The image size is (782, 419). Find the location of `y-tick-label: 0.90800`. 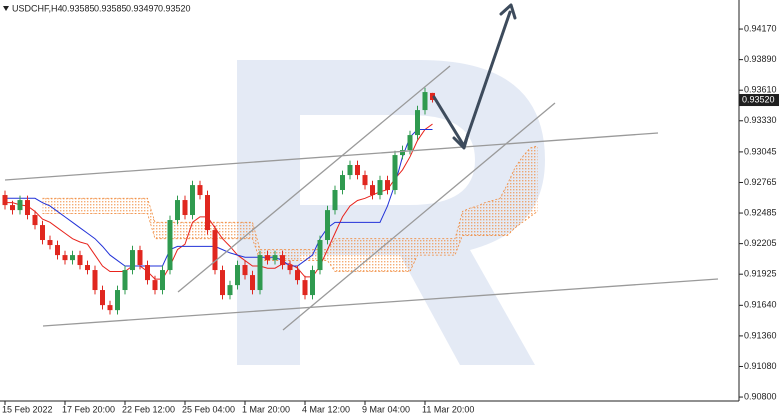

y-tick-label: 0.90800 is located at coordinates (760, 396).